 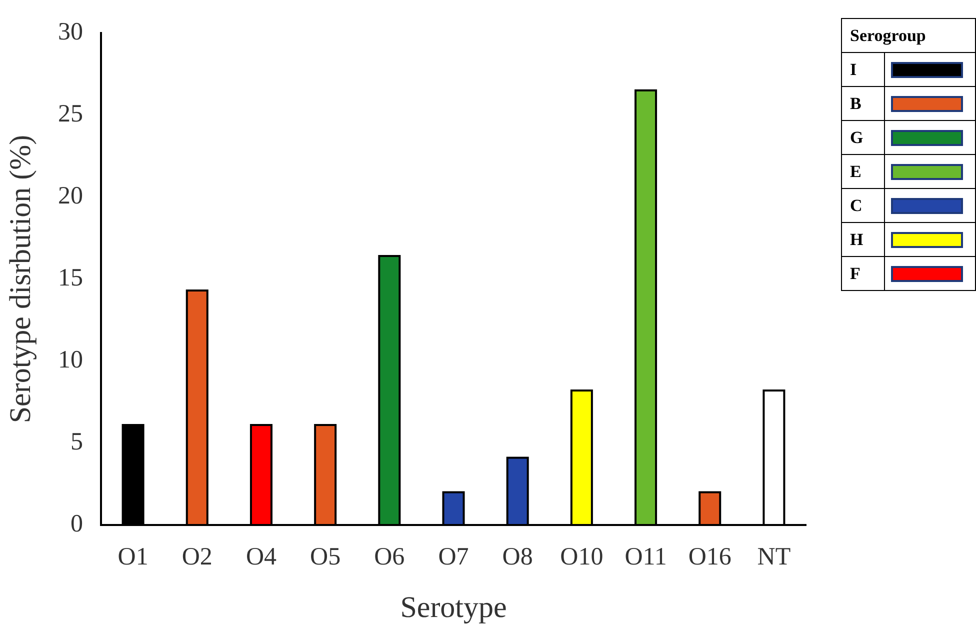 What do you see at coordinates (710, 557) in the screenshot?
I see `x-tick-label: O16` at bounding box center [710, 557].